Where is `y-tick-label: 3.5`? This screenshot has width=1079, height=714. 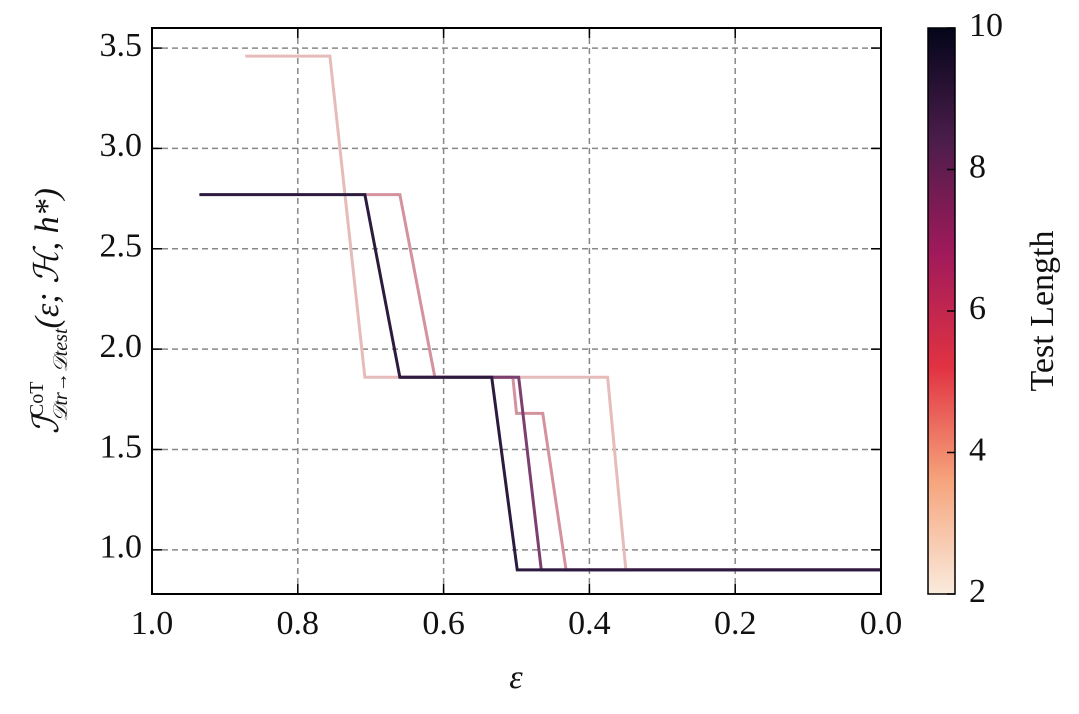
y-tick-label: 3.5 is located at coordinates (121, 45).